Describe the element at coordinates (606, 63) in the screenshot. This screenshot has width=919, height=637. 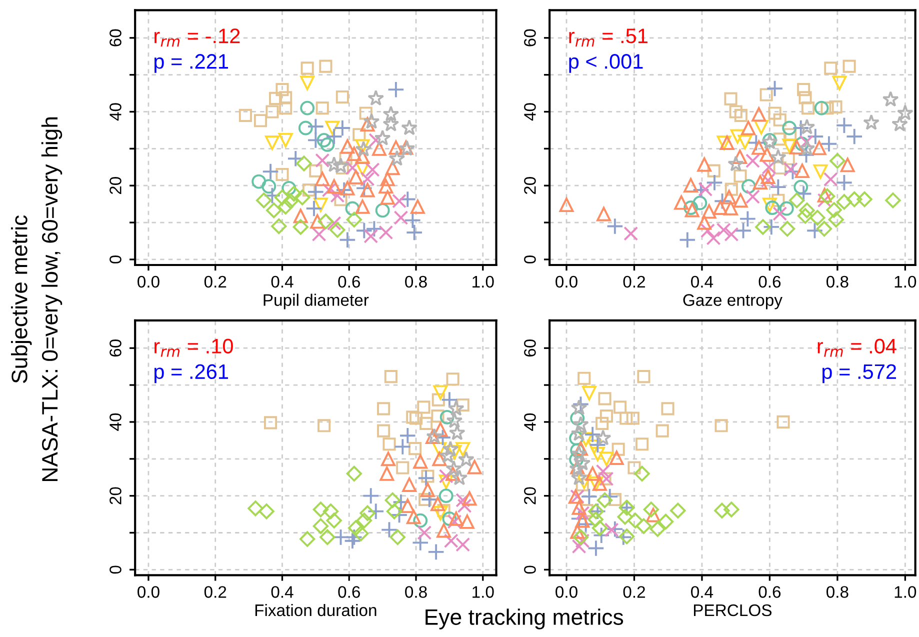
I see `annotation: p < .001` at that location.